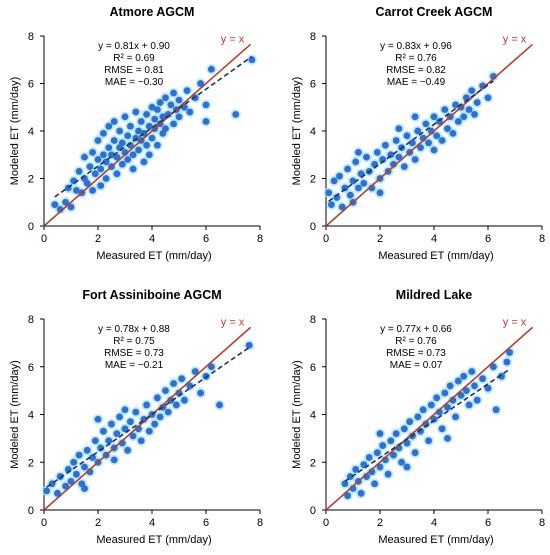 The width and height of the screenshot is (550, 555). I want to click on chart-title: Carrot Creek AGCM, so click(434, 12).